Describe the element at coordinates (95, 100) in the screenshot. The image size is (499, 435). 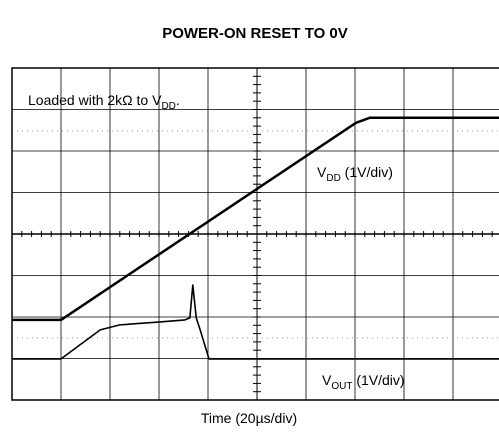
I see `annotation-text: Loaded with 2kΩ to V` at that location.